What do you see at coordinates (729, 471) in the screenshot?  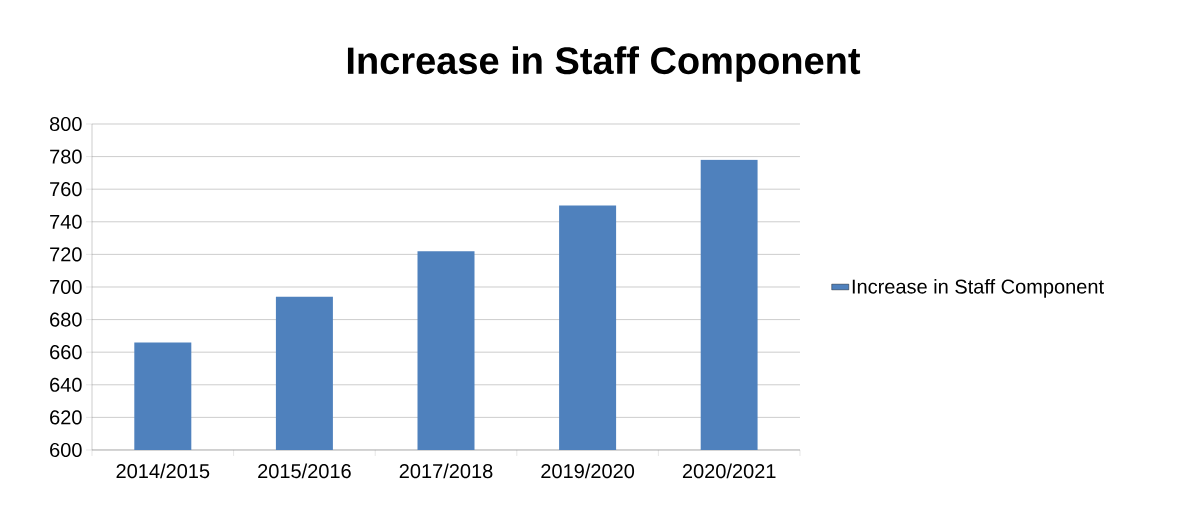 I see `x-tick-label: 2020/2021` at bounding box center [729, 471].